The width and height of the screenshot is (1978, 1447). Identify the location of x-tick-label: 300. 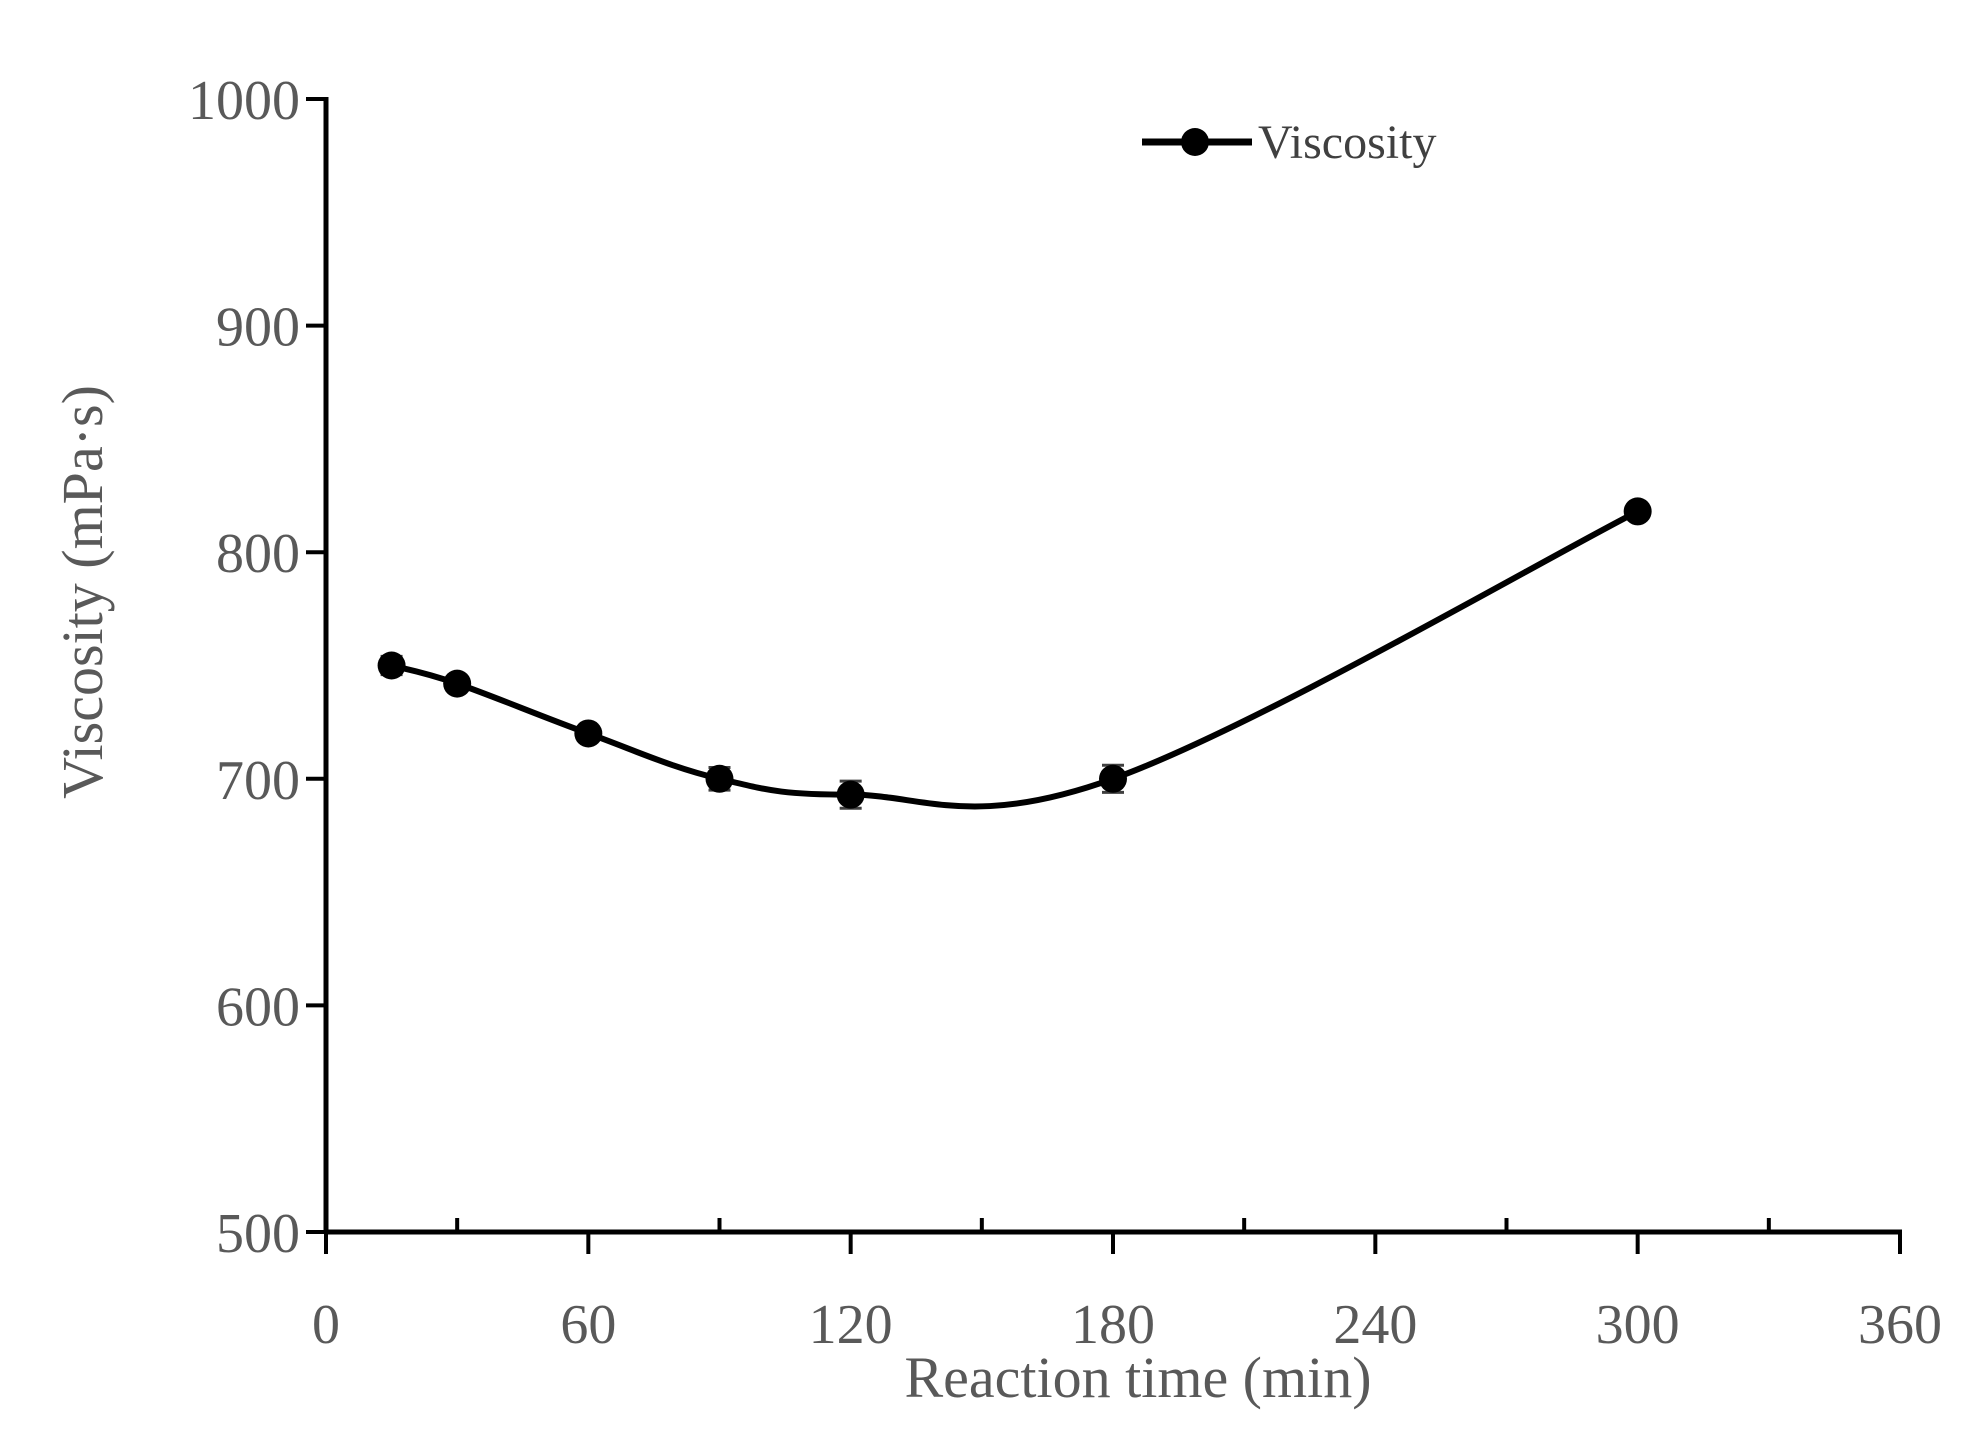
(1638, 1325).